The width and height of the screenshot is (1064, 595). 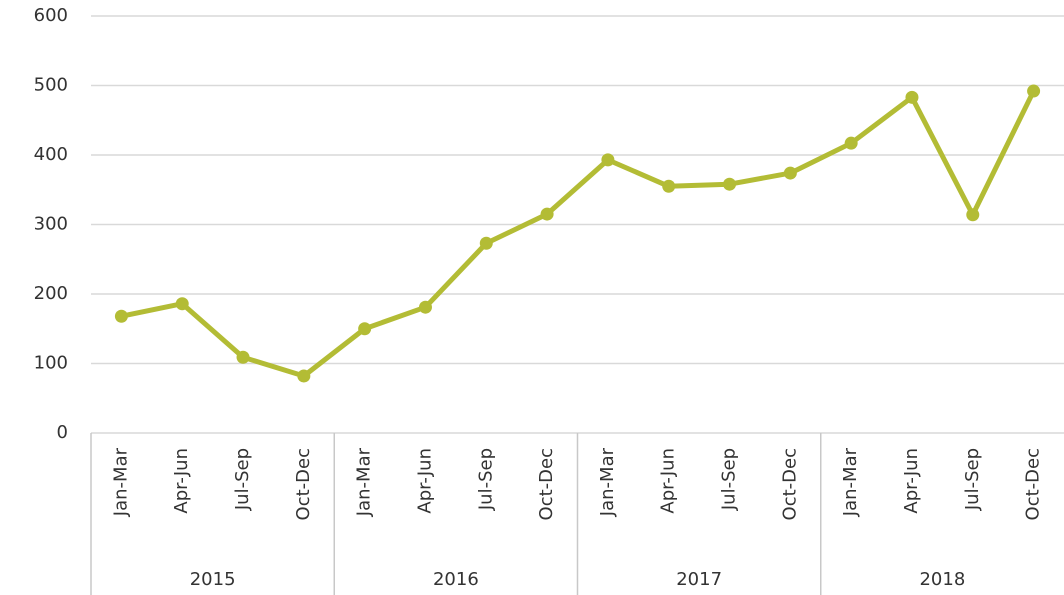 What do you see at coordinates (51, 224) in the screenshot?
I see `y-tick-label: 300` at bounding box center [51, 224].